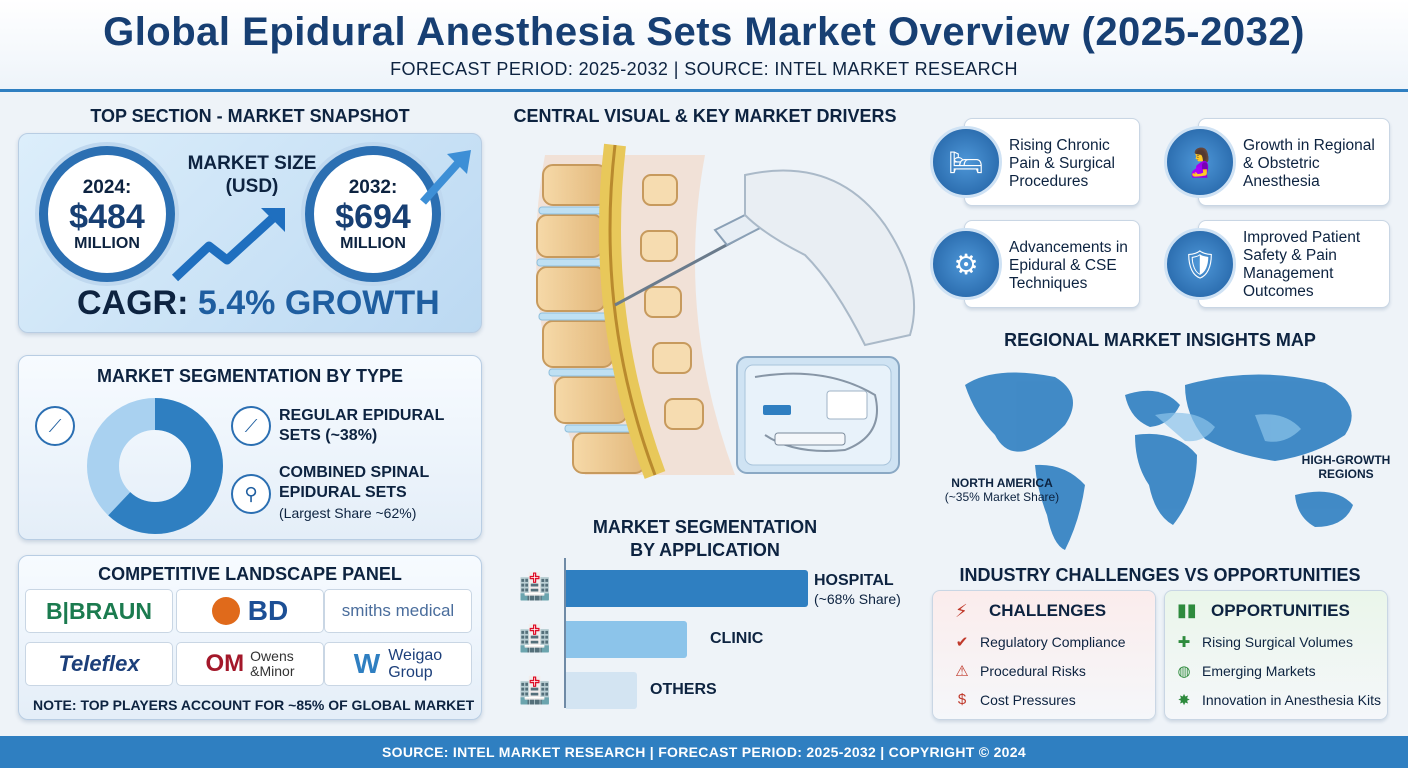  I want to click on opportunity-text: Emerging Markets, so click(1259, 670).